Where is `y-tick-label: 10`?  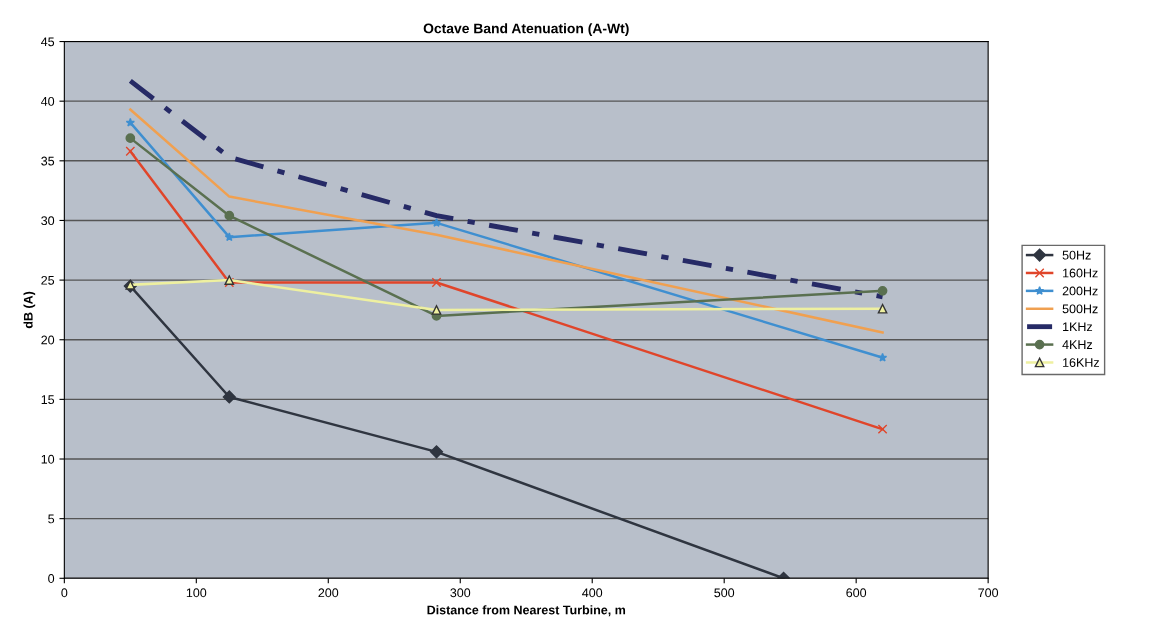 y-tick-label: 10 is located at coordinates (48, 459).